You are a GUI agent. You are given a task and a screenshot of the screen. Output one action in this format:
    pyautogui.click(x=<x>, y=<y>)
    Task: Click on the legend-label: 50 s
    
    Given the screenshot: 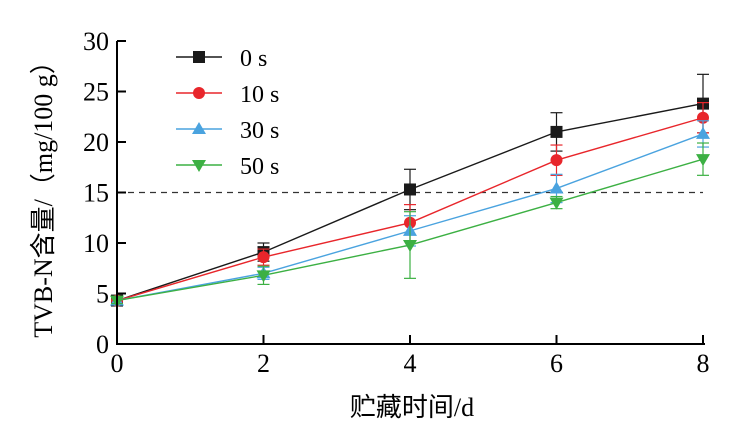 What is the action you would take?
    pyautogui.click(x=259, y=167)
    